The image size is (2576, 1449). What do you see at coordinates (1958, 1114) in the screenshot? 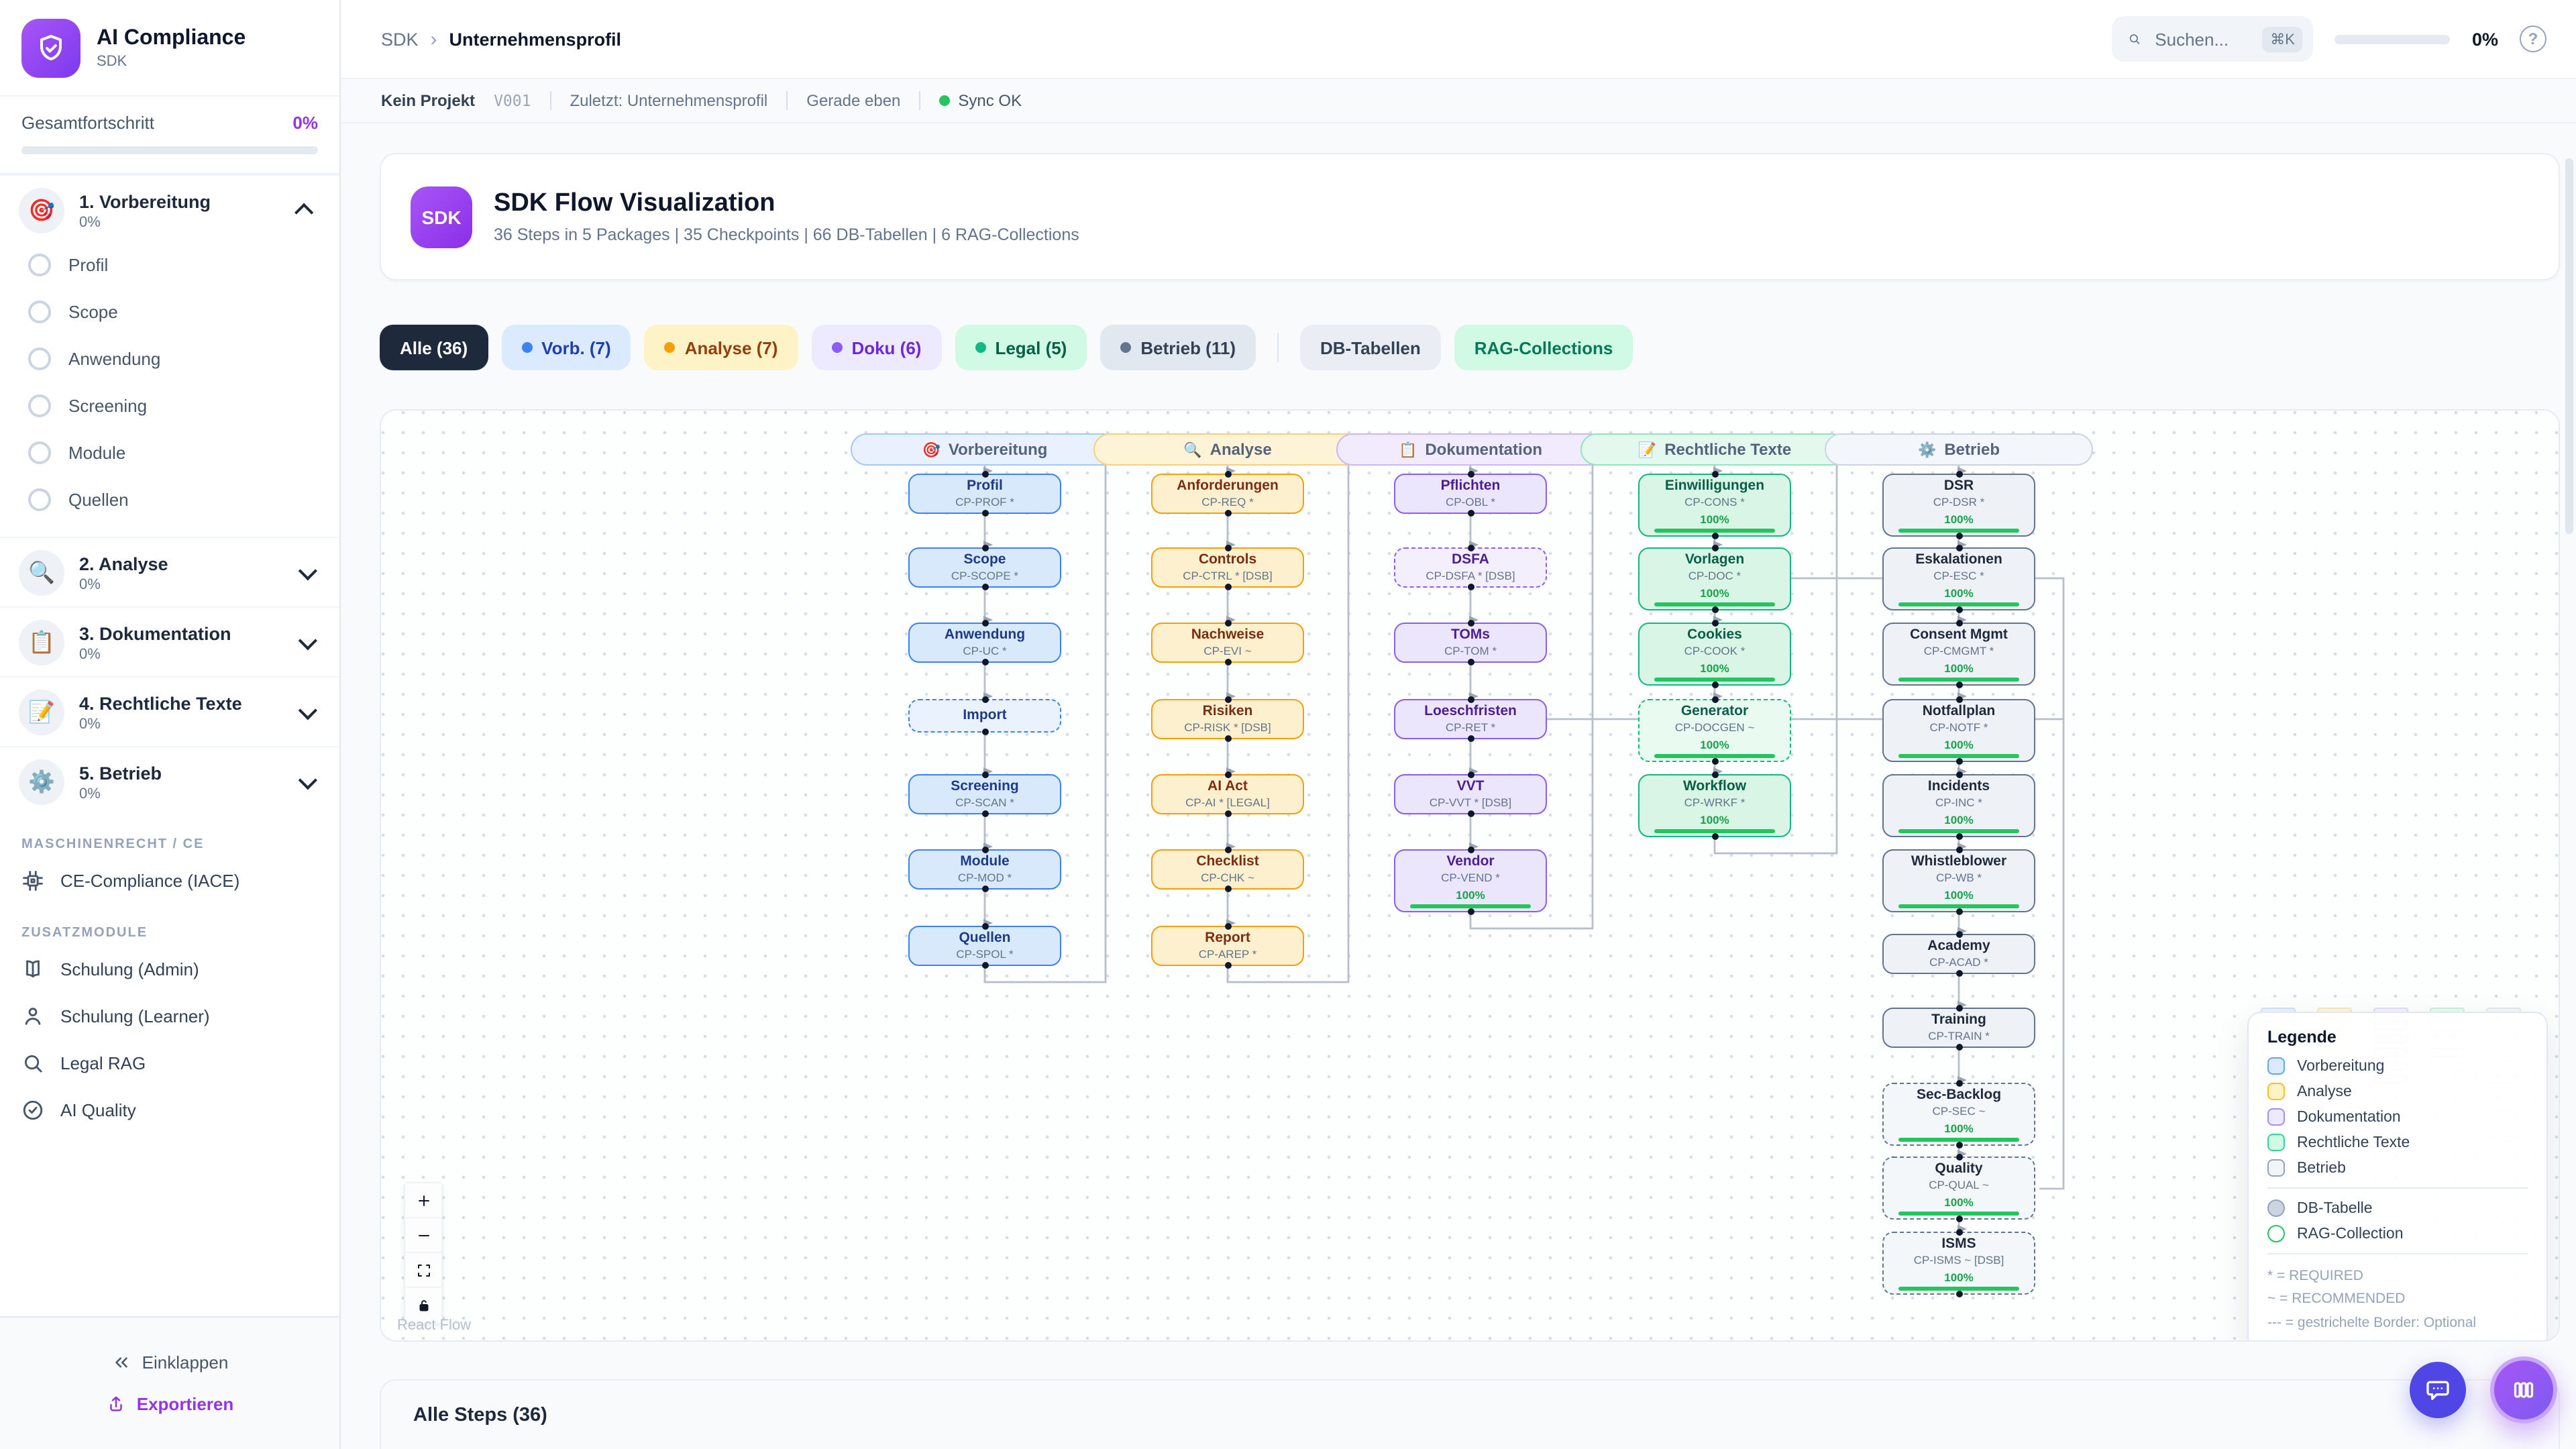
I see `flow-node-sec-backlog: Sec-Backlog CP-SEC ~ 100%` at bounding box center [1958, 1114].